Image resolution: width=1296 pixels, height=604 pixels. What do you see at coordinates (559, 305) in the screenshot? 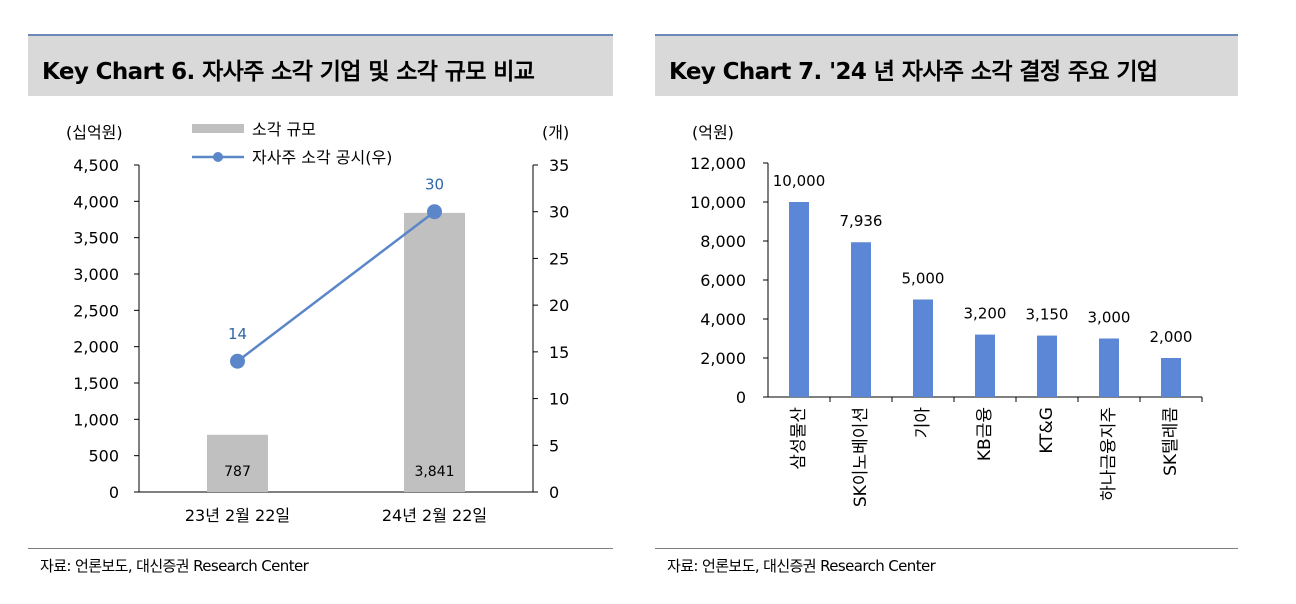
I see `right-y-tick-label: 20` at bounding box center [559, 305].